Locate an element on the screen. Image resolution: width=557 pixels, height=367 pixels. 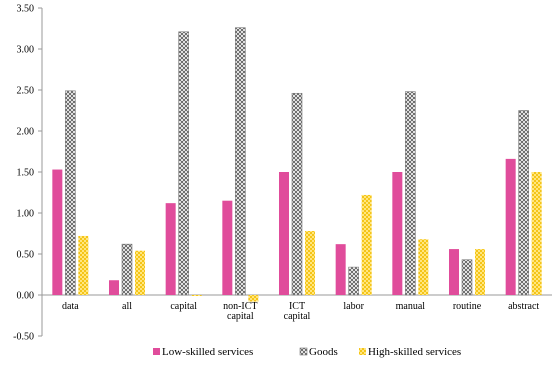
y-tick-label: 0.00 is located at coordinates (26, 296).